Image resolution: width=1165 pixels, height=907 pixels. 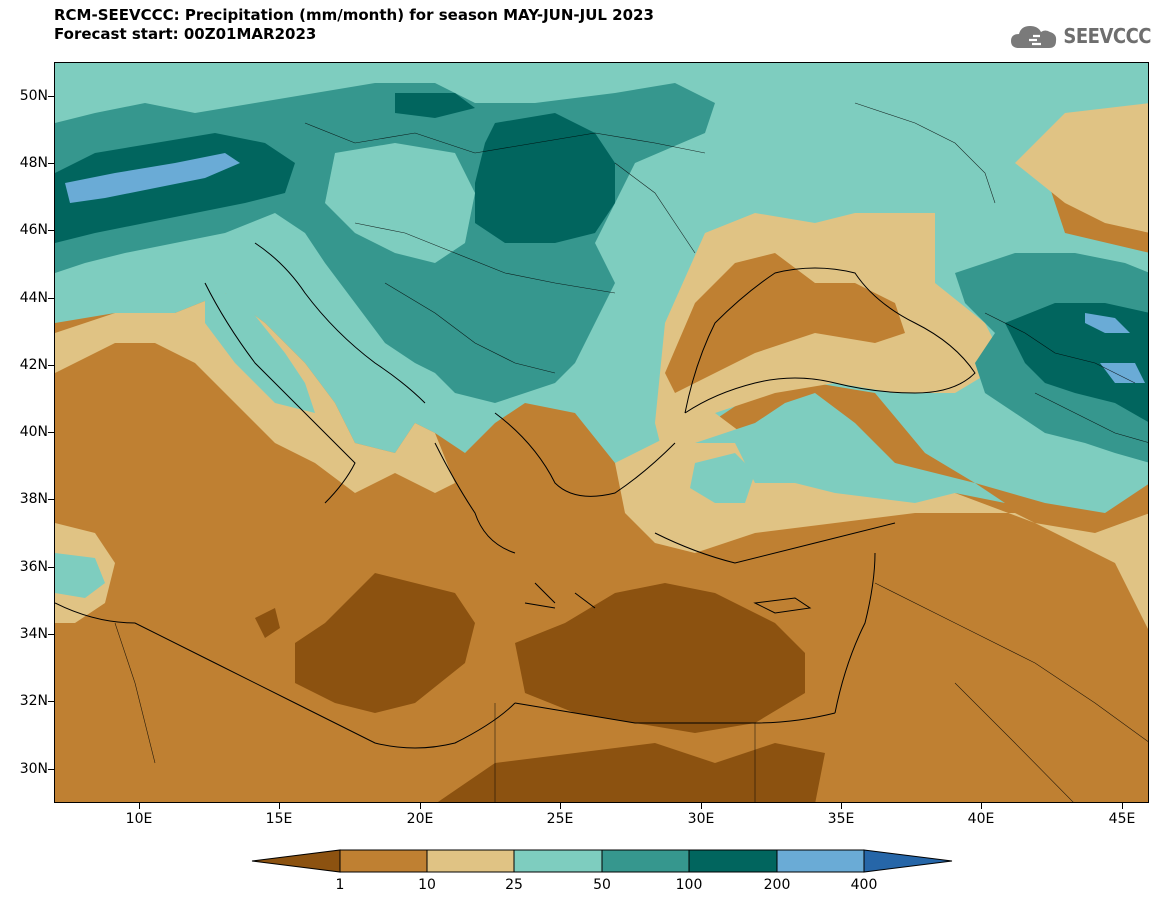 What do you see at coordinates (33, 163) in the screenshot?
I see `lat-label: 48N` at bounding box center [33, 163].